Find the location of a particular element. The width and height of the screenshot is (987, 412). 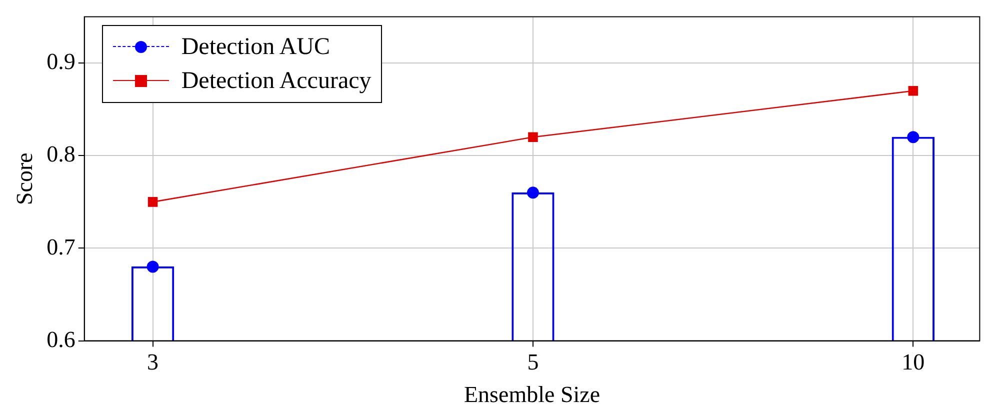

y-axis-title: Score is located at coordinates (24, 178).